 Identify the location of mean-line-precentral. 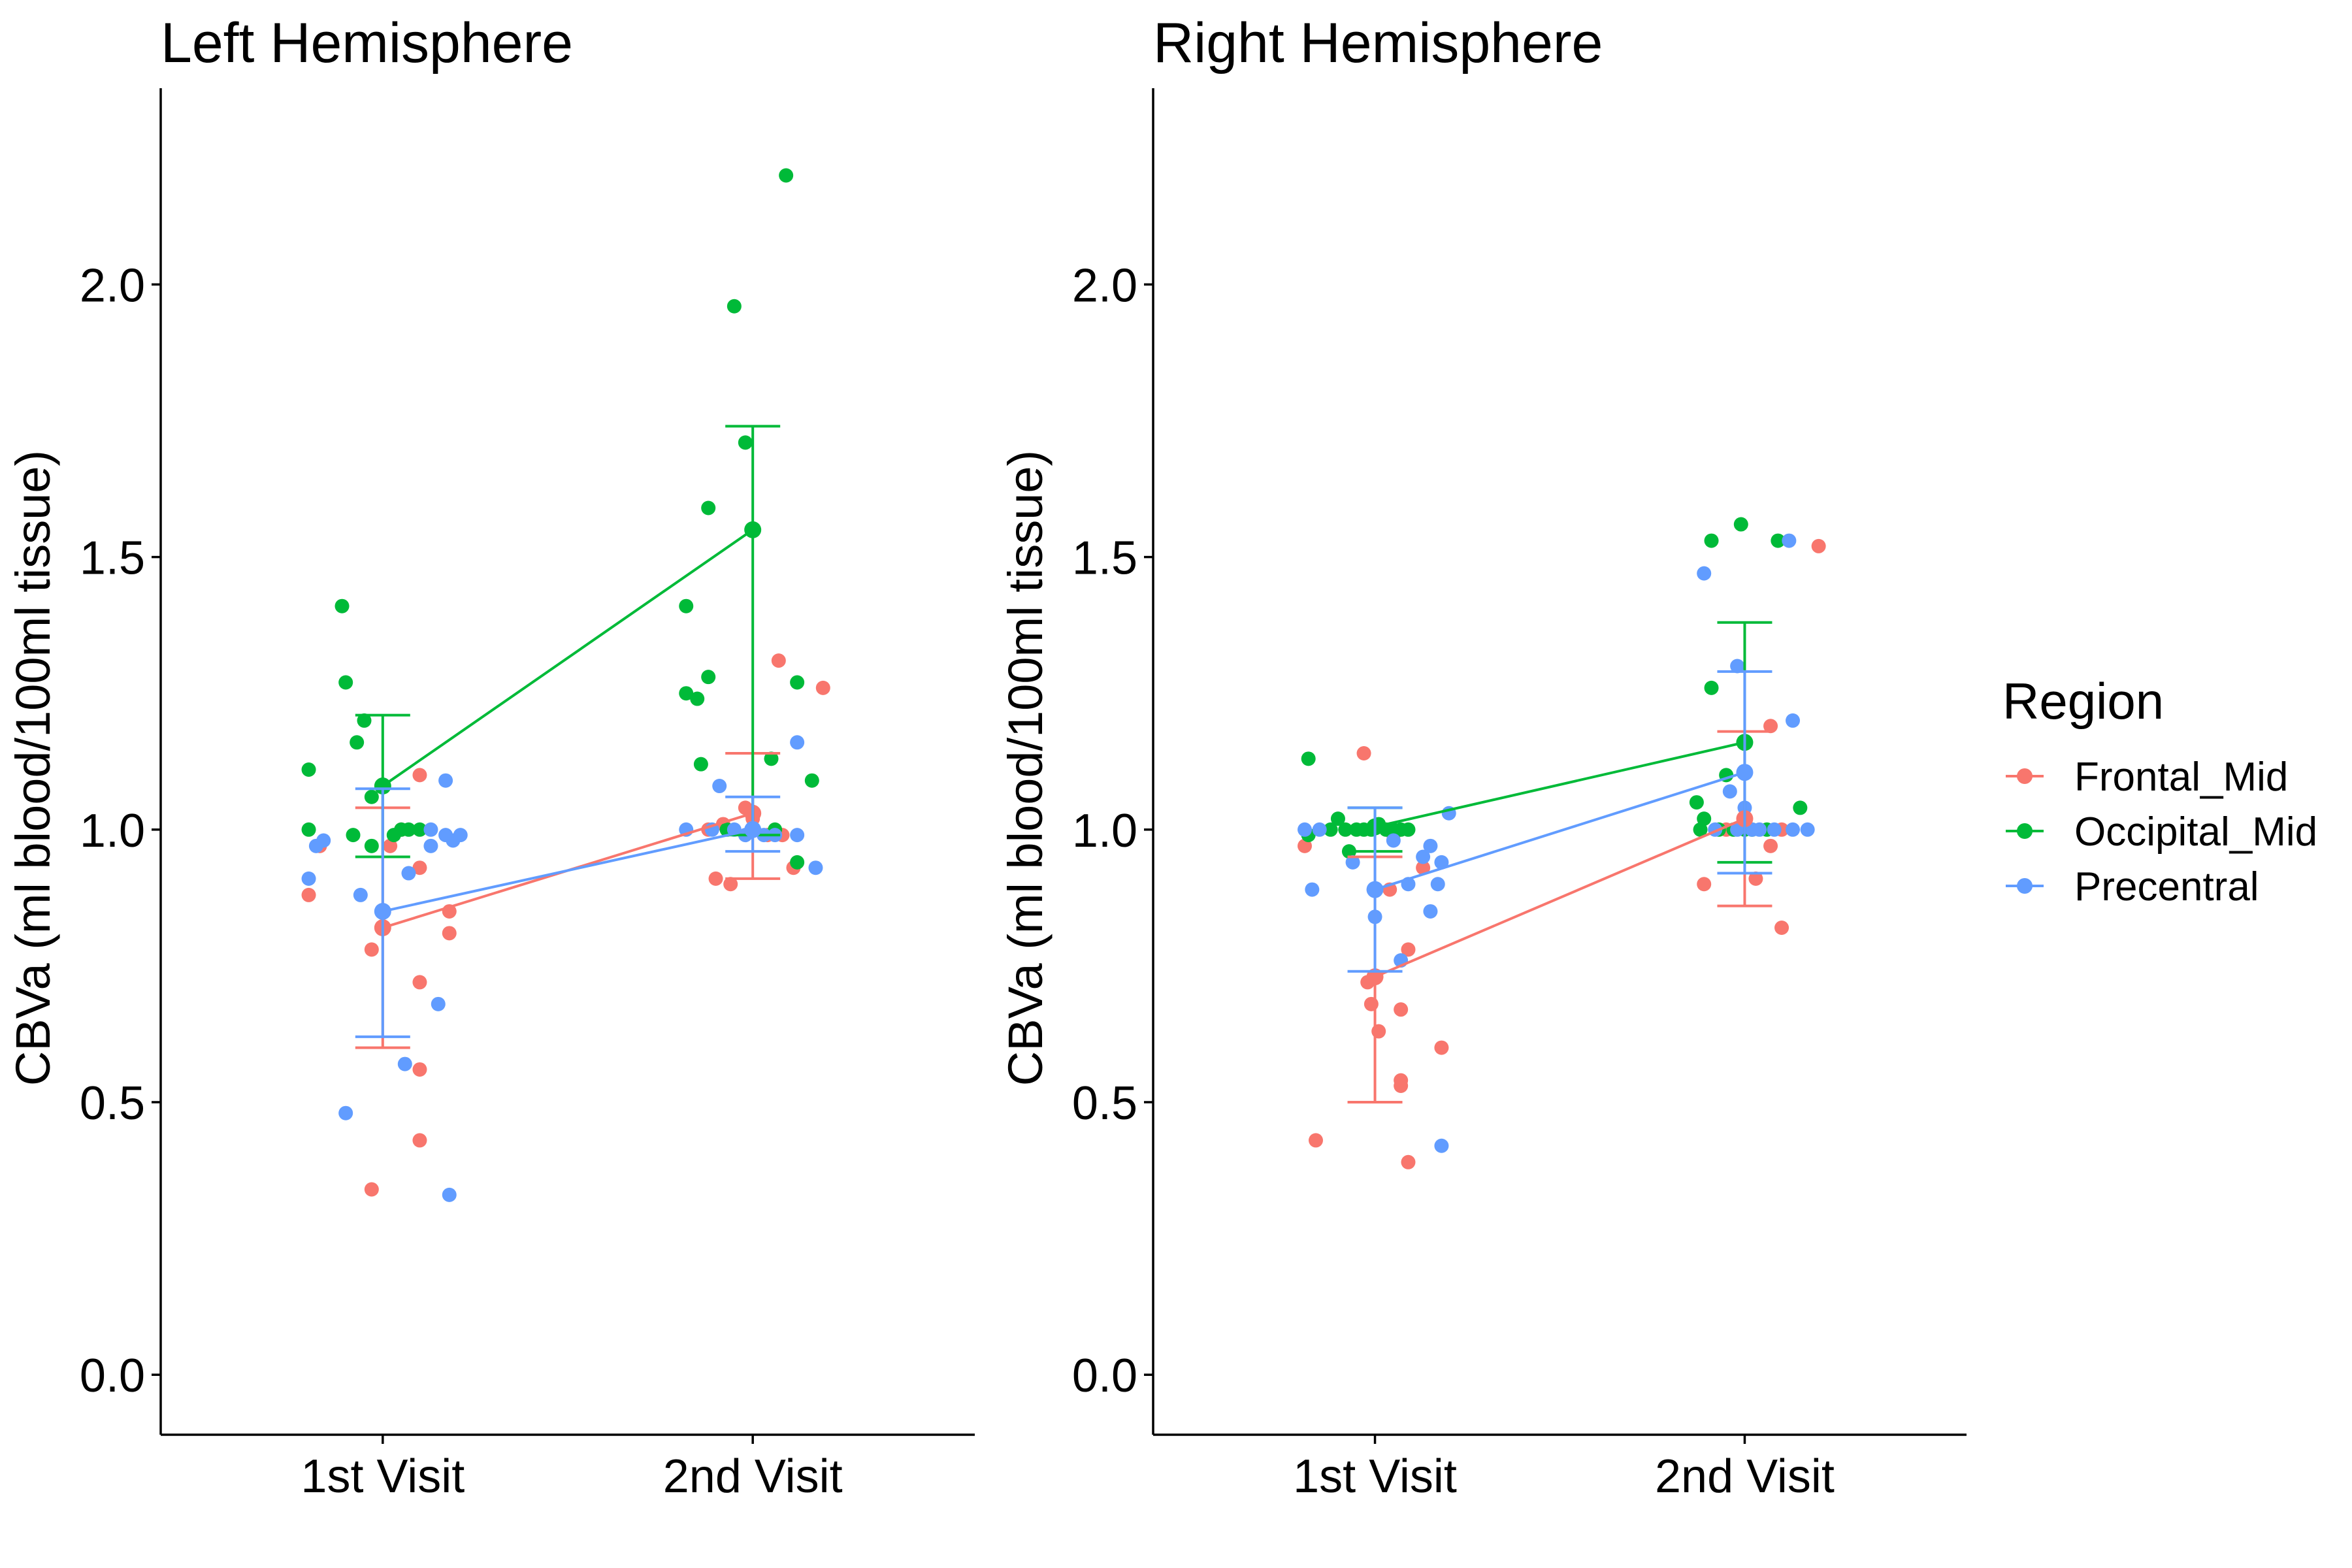
(1560, 831).